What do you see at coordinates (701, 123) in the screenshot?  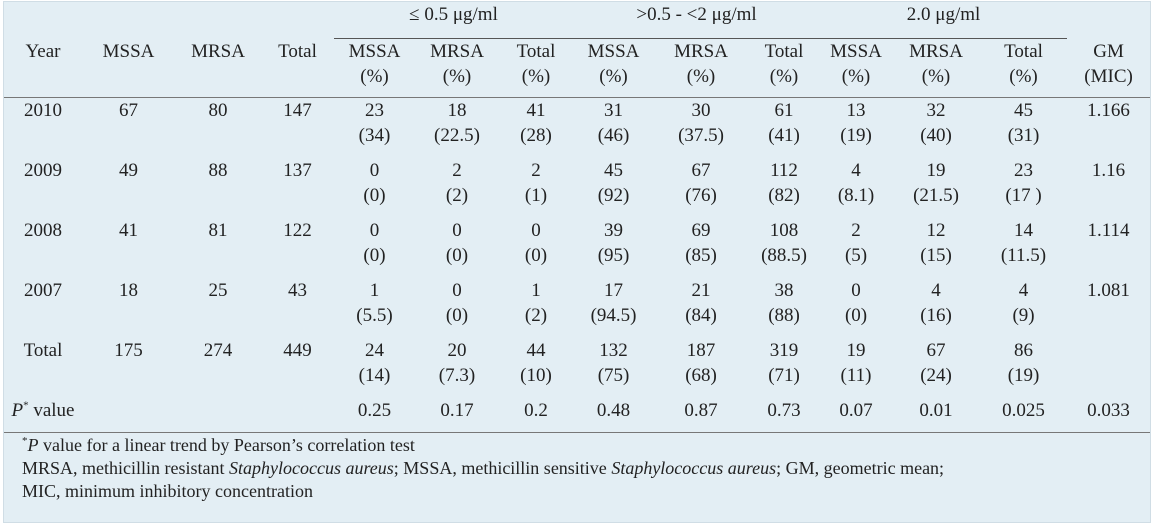 I see `cell-count-pct: 30 (37.5)` at bounding box center [701, 123].